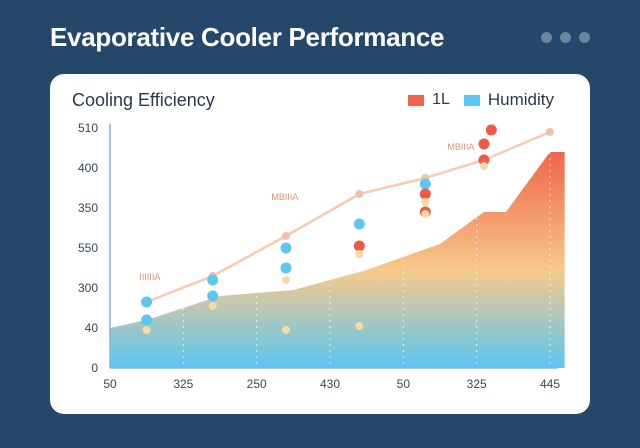 This screenshot has width=640, height=448. What do you see at coordinates (416, 100) in the screenshot?
I see `legend-swatch-1l` at bounding box center [416, 100].